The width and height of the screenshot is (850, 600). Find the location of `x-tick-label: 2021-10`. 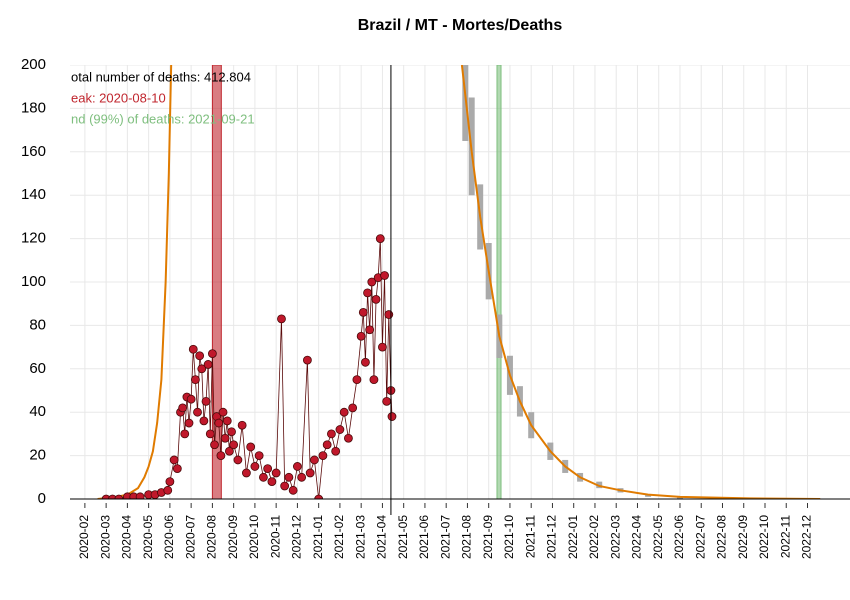

x-tick-label: 2021-10 is located at coordinates (509, 537).